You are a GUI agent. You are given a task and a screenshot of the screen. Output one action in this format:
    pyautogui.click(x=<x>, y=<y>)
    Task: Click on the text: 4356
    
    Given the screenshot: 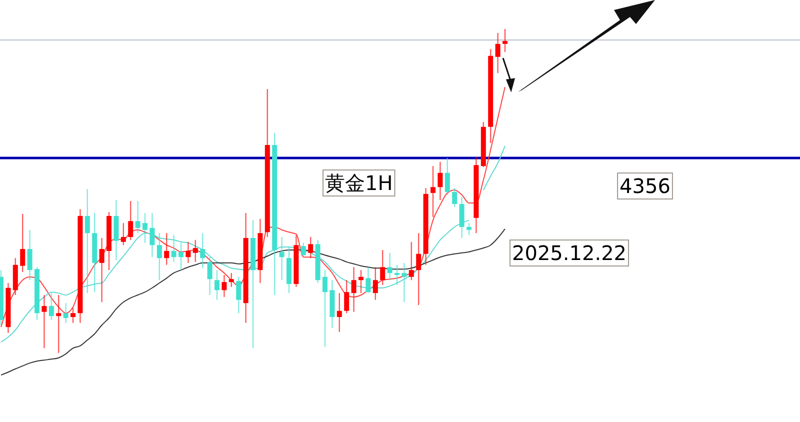 What is the action you would take?
    pyautogui.click(x=645, y=186)
    